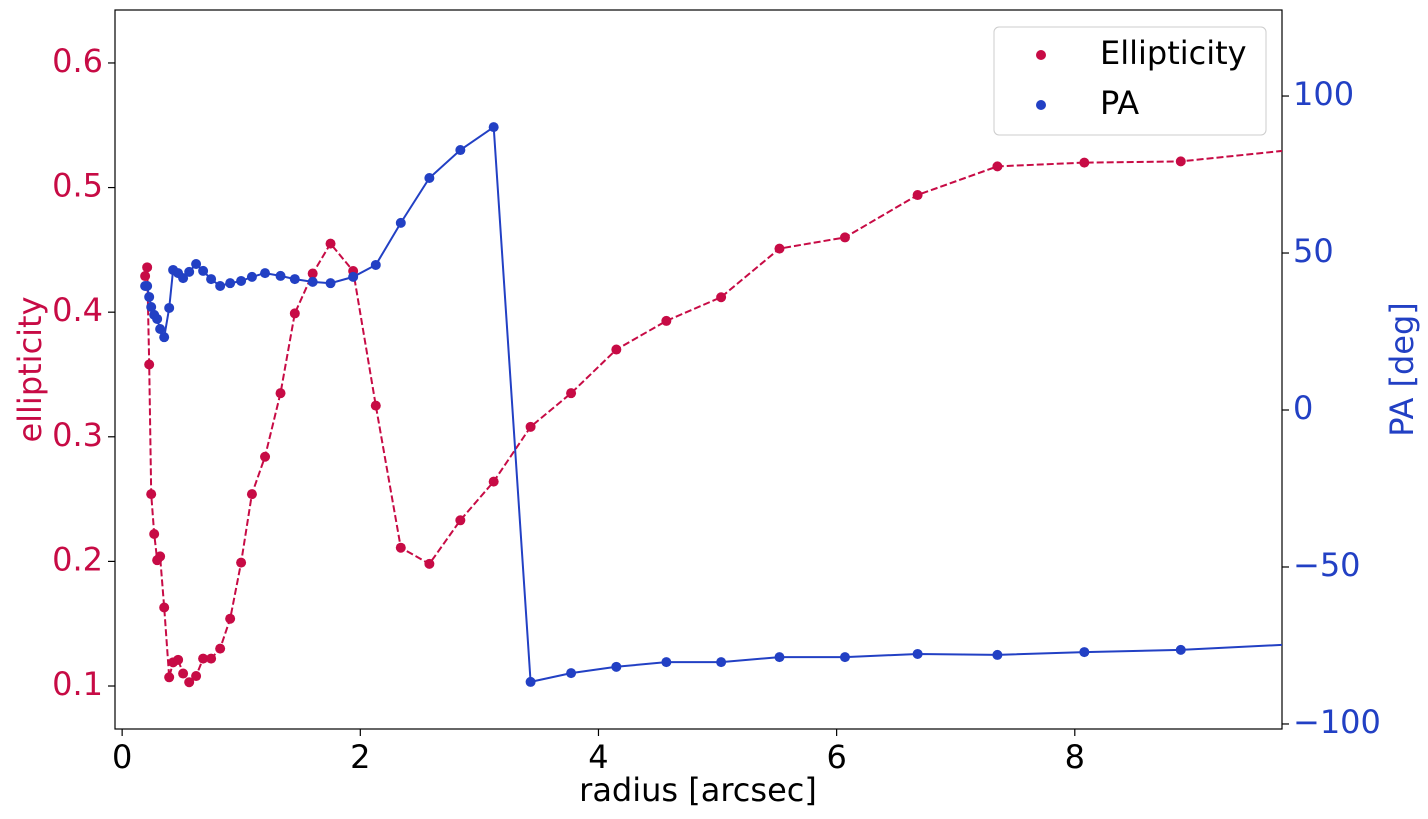 The width and height of the screenshot is (1428, 819). What do you see at coordinates (122, 757) in the screenshot?
I see `x-tick-label: 0` at bounding box center [122, 757].